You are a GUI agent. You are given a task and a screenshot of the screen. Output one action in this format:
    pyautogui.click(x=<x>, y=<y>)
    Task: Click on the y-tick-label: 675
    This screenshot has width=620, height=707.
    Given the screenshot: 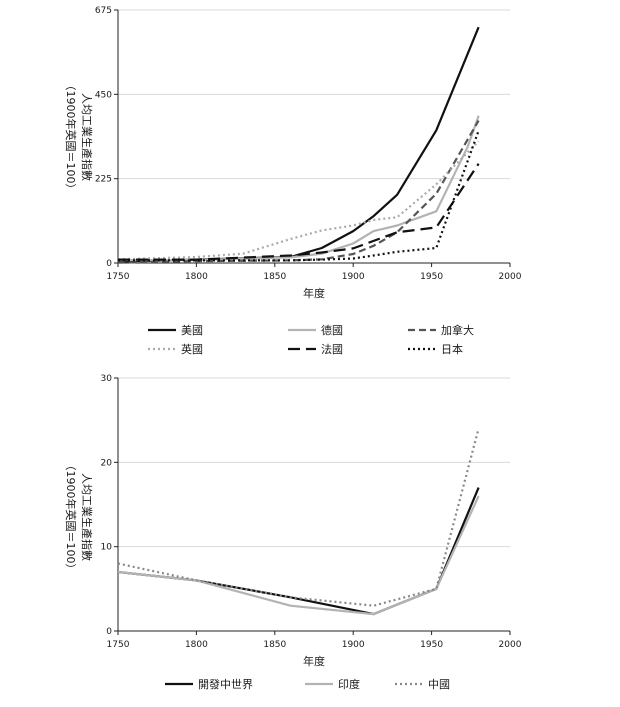 What is the action you would take?
    pyautogui.click(x=103, y=11)
    